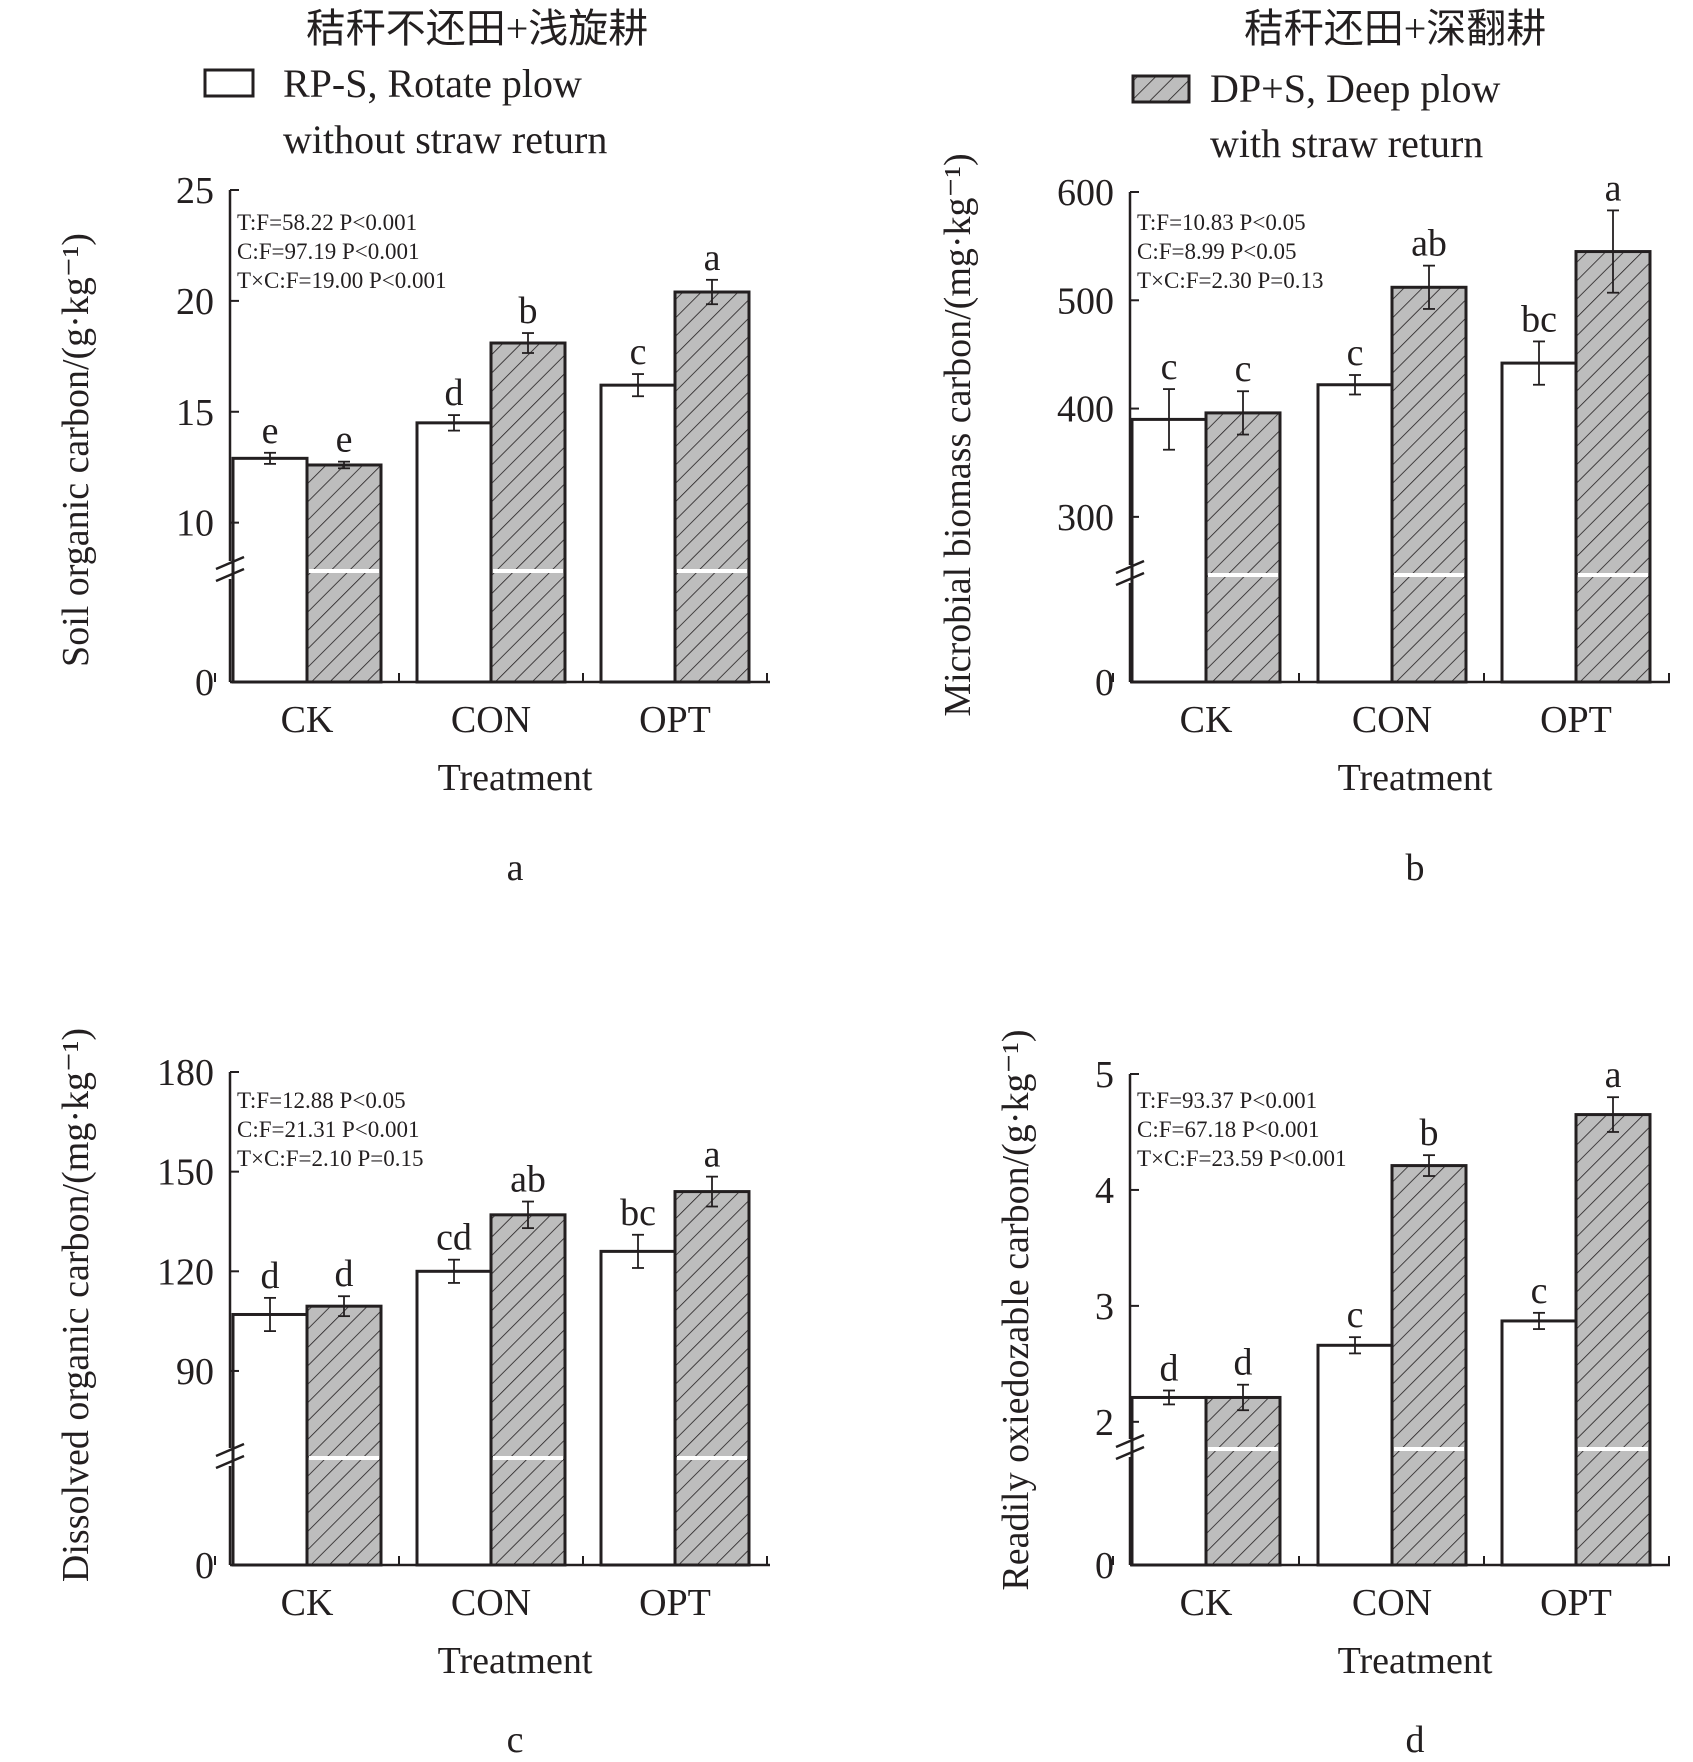  I want to click on y-tick-label-b-1: 300, so click(1085, 518).